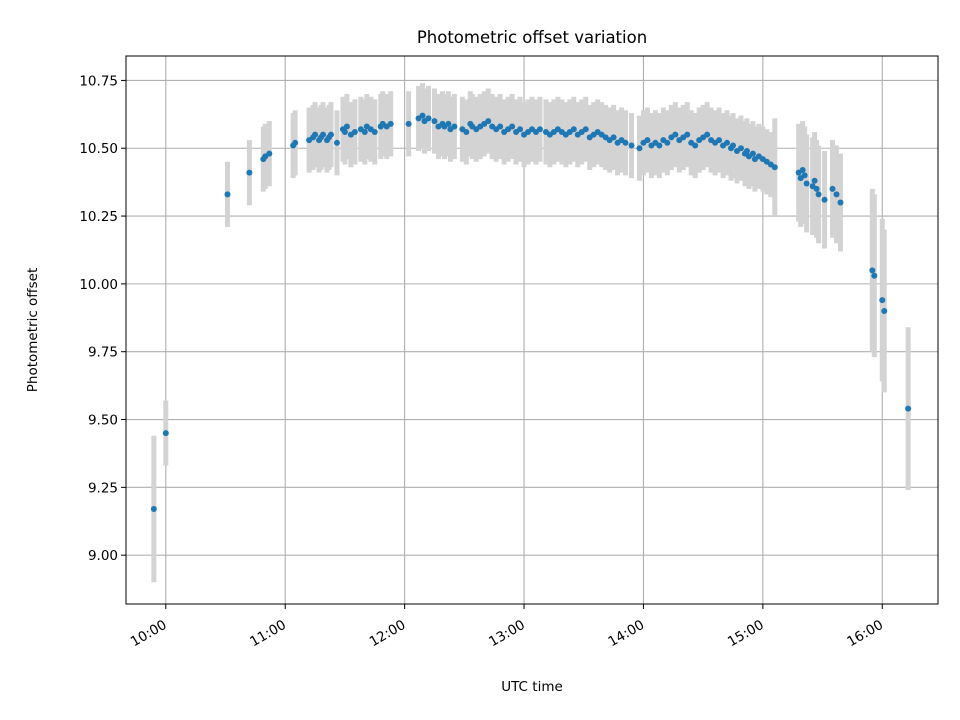 This screenshot has width=960, height=720. I want to click on y-tick-label: 10.50, so click(98, 149).